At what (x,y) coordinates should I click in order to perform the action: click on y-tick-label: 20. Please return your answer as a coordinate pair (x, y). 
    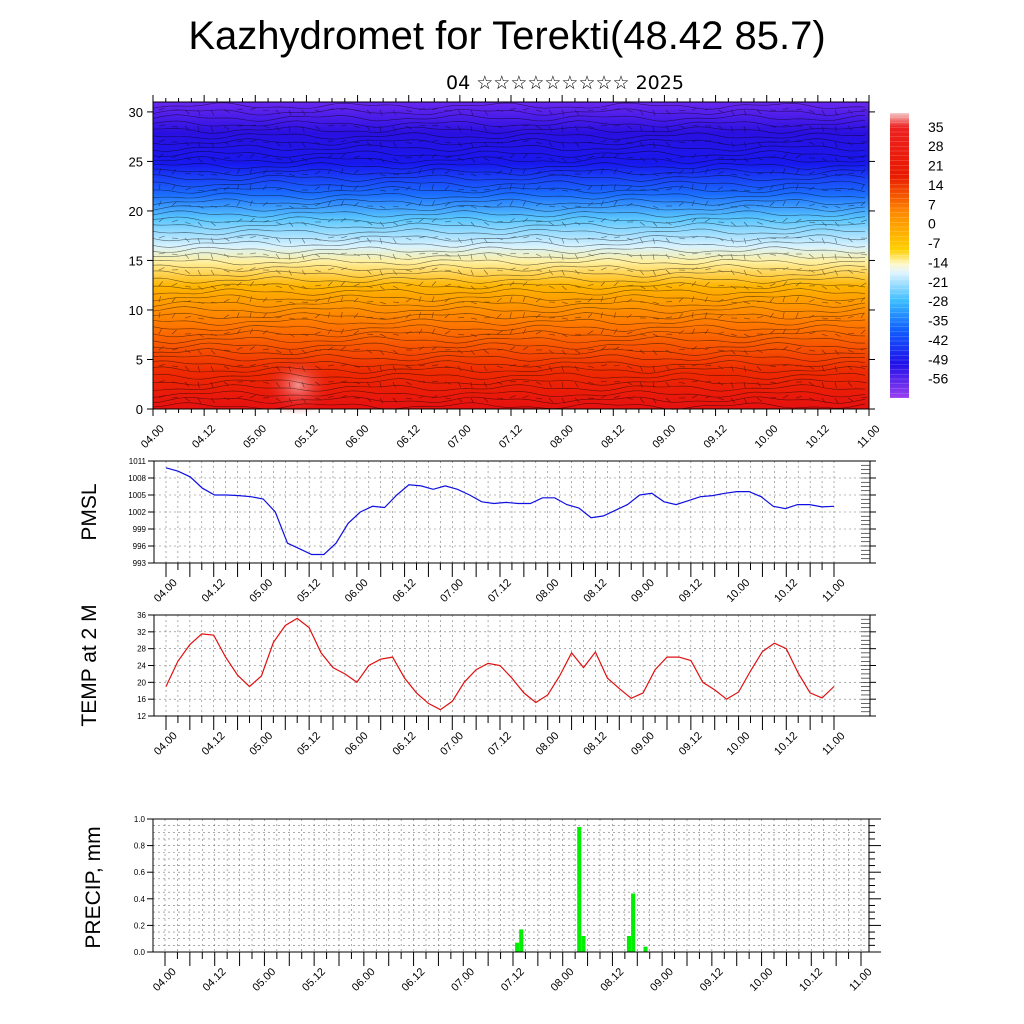
    Looking at the image, I should click on (136, 211).